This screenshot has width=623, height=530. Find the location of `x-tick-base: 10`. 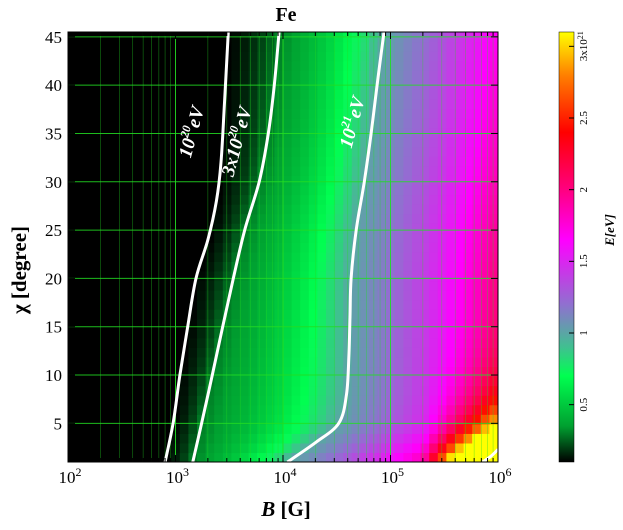

x-tick-base: 10 is located at coordinates (67, 477).